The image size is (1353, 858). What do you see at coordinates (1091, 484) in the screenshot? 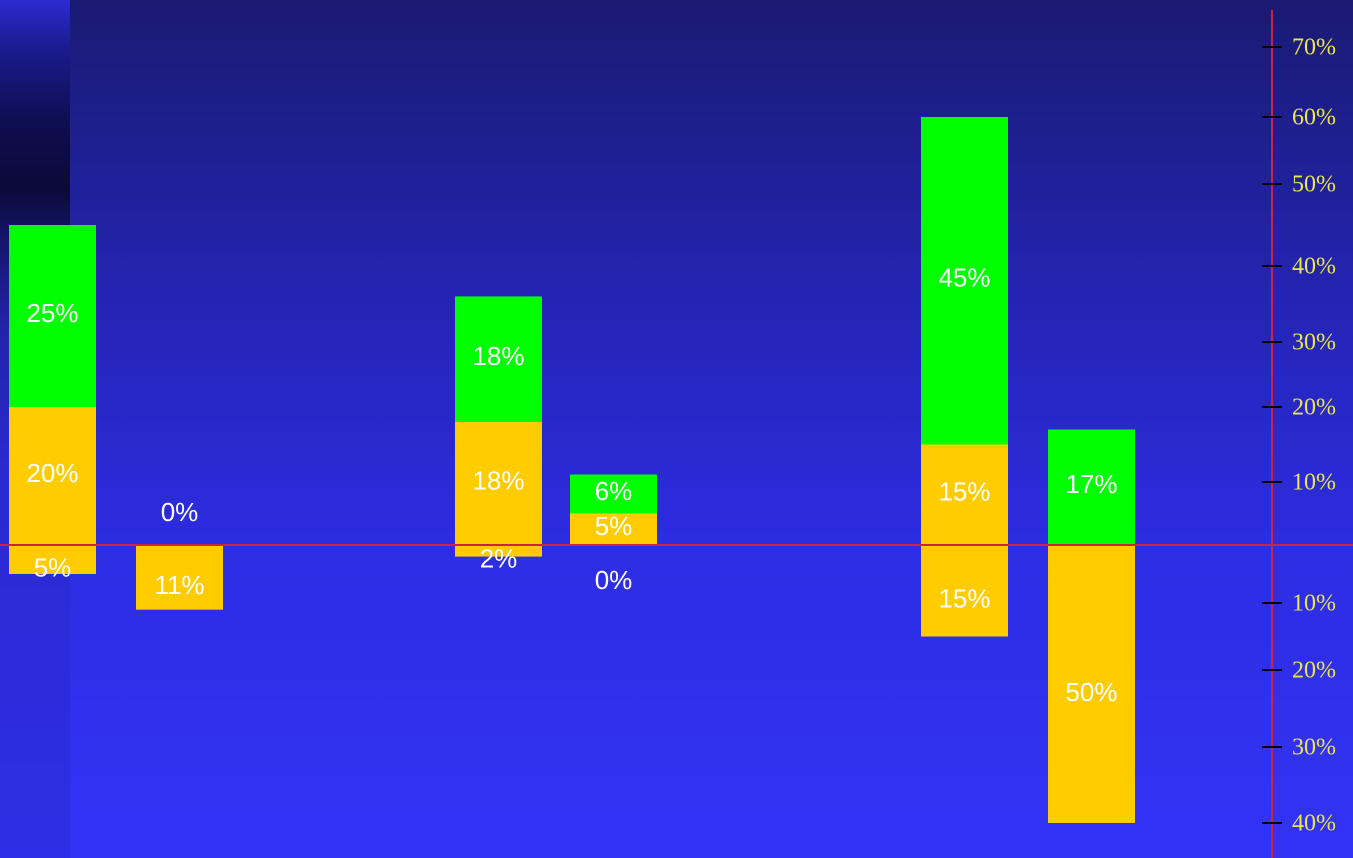
I see `bar-value-label: 17%` at bounding box center [1091, 484].